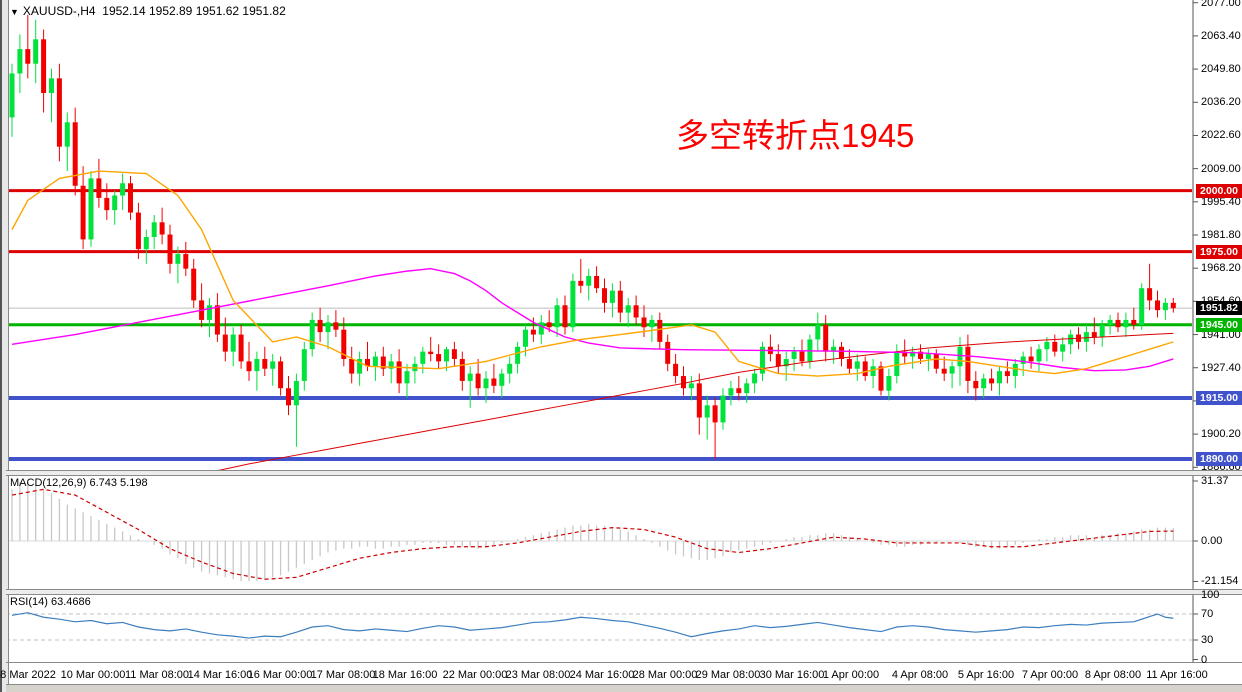  I want to click on price-tick-label: 2049.80, so click(1221, 69).